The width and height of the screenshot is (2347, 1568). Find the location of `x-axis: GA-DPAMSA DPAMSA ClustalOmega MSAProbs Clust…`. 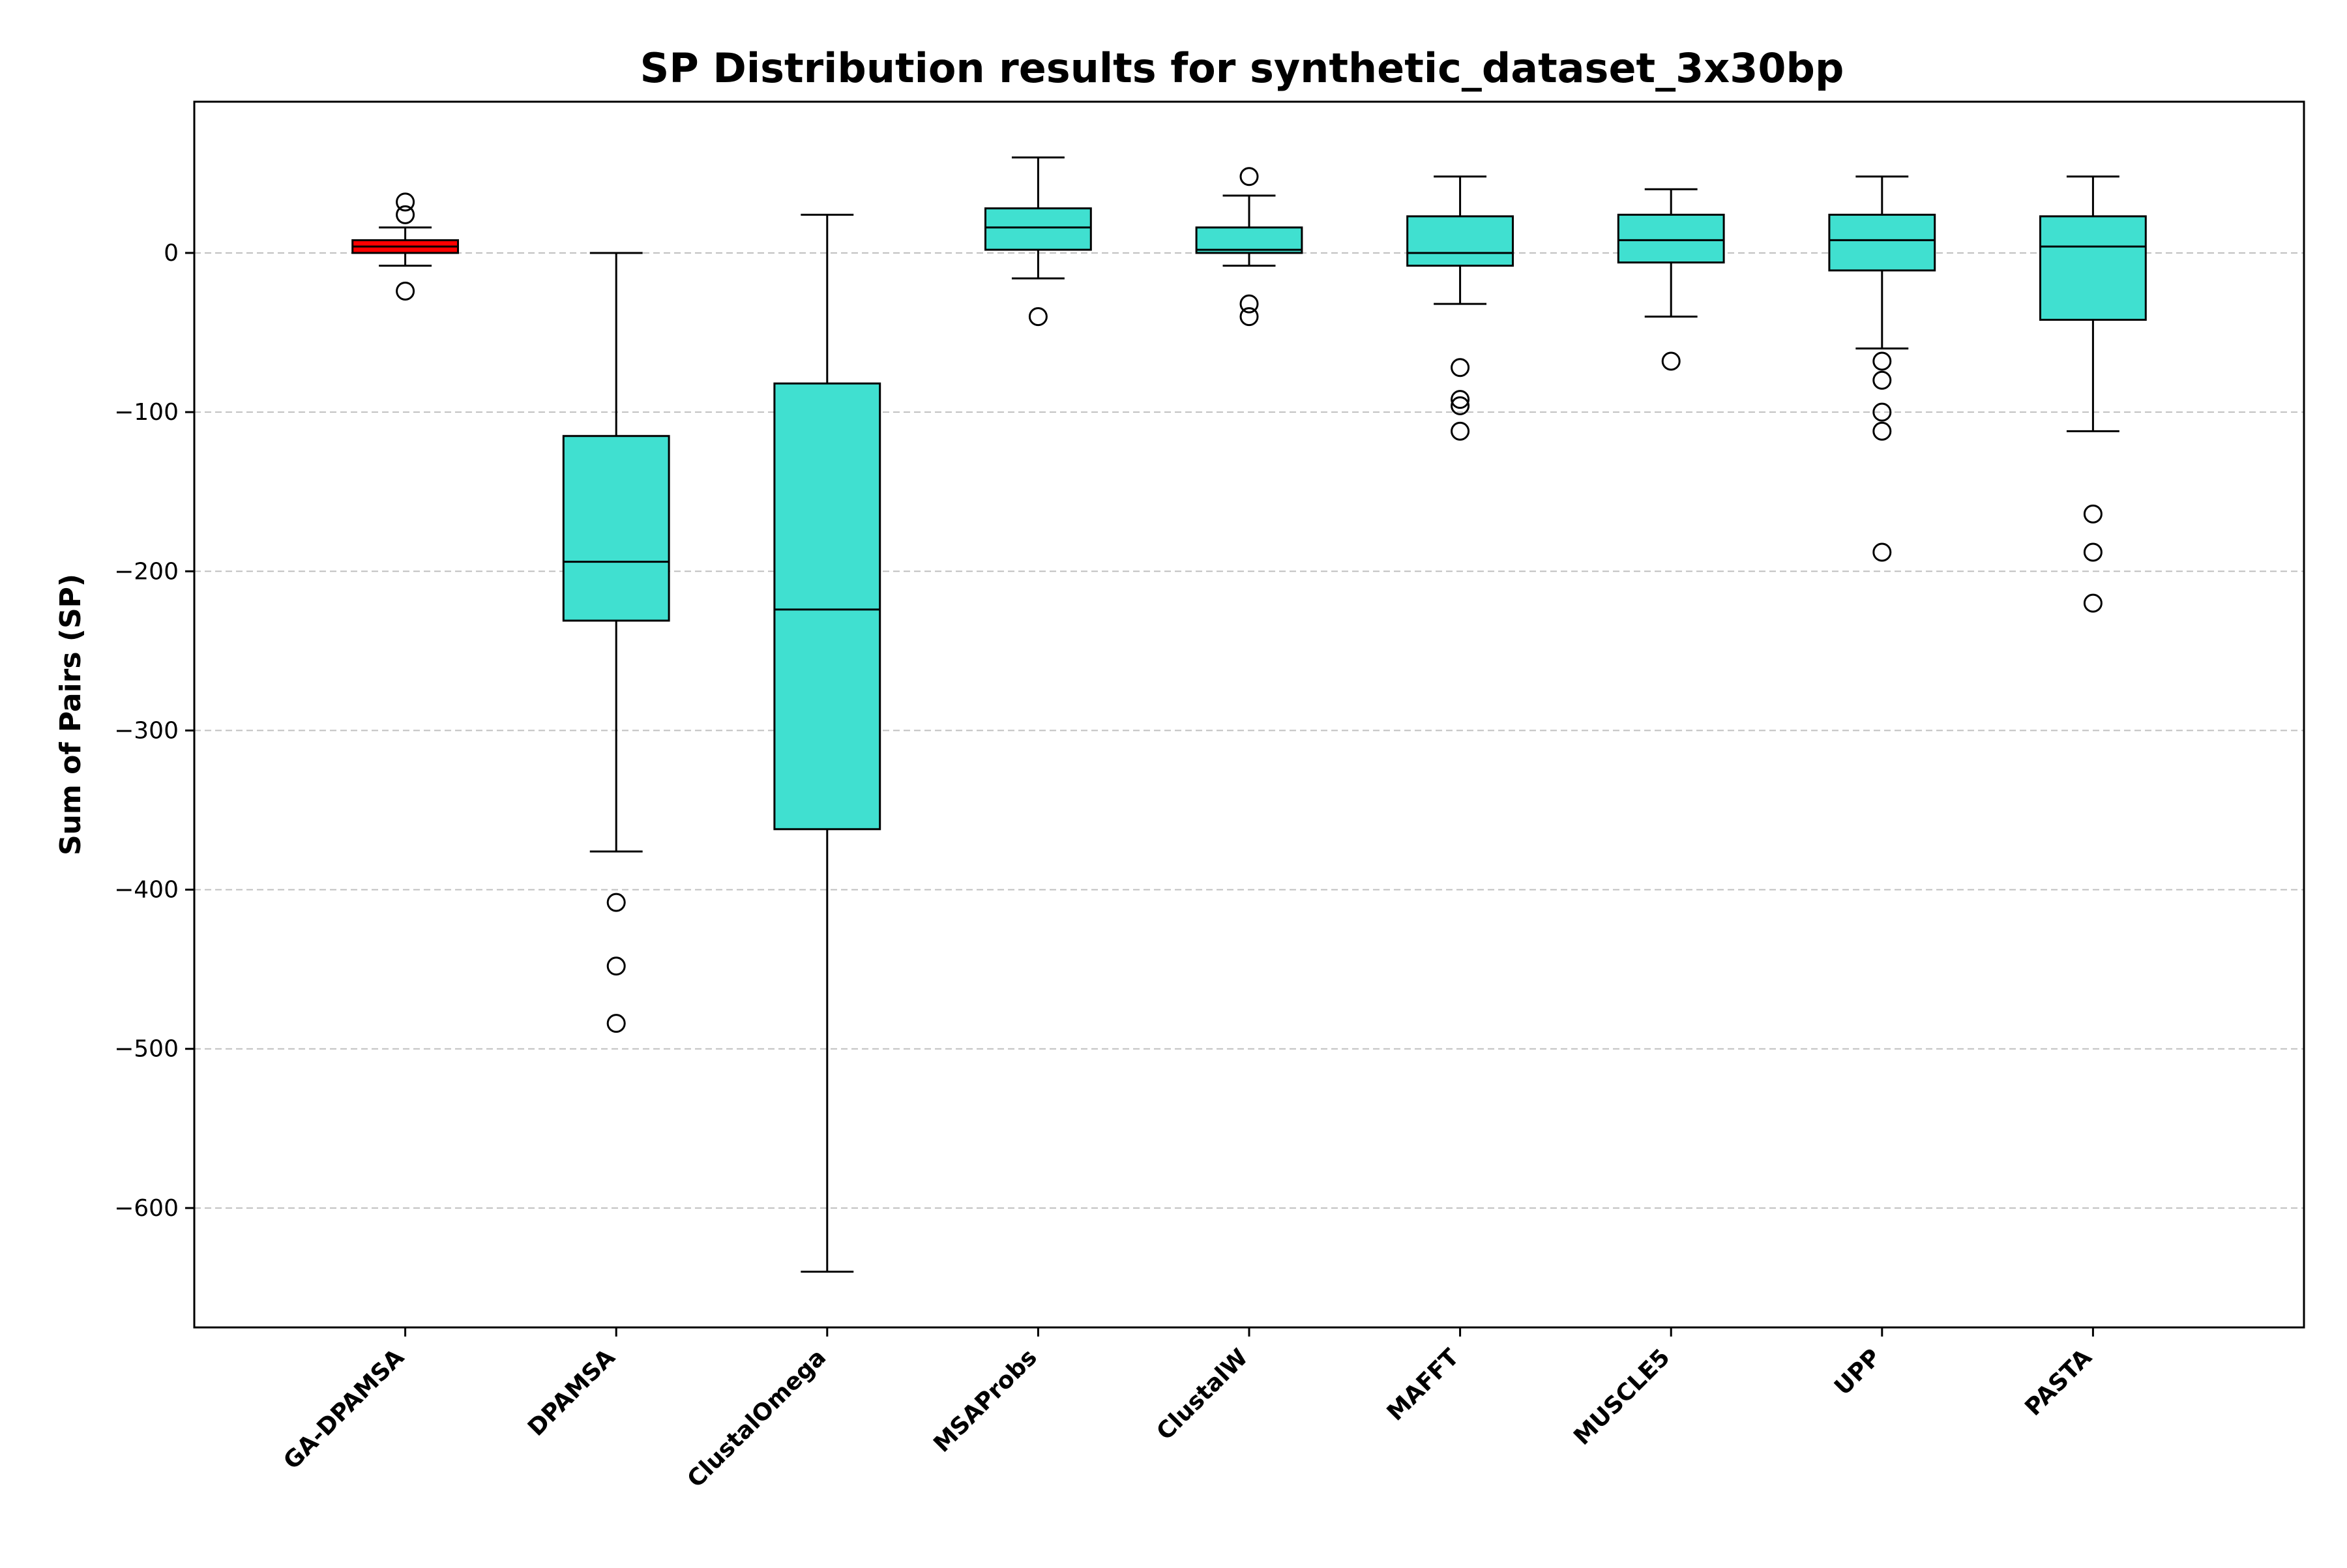

x-axis: GA-DPAMSA DPAMSA ClustalOmega MSAProbs Clust… is located at coordinates (1187, 1410).